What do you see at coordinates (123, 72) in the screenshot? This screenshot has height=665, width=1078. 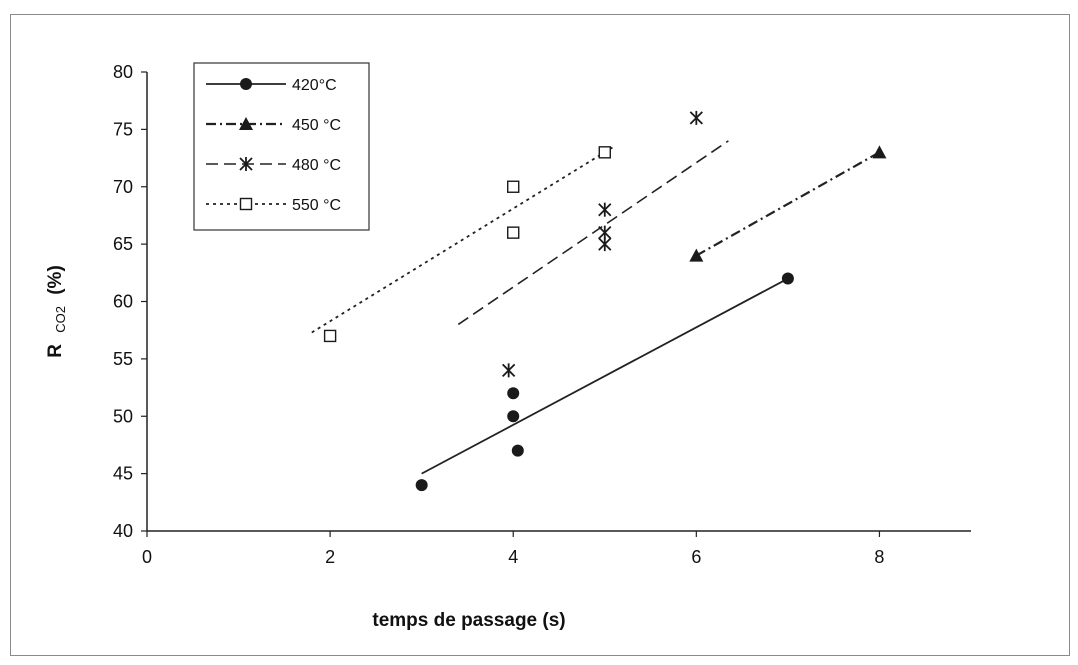 I see `y-tick-label: 80` at bounding box center [123, 72].